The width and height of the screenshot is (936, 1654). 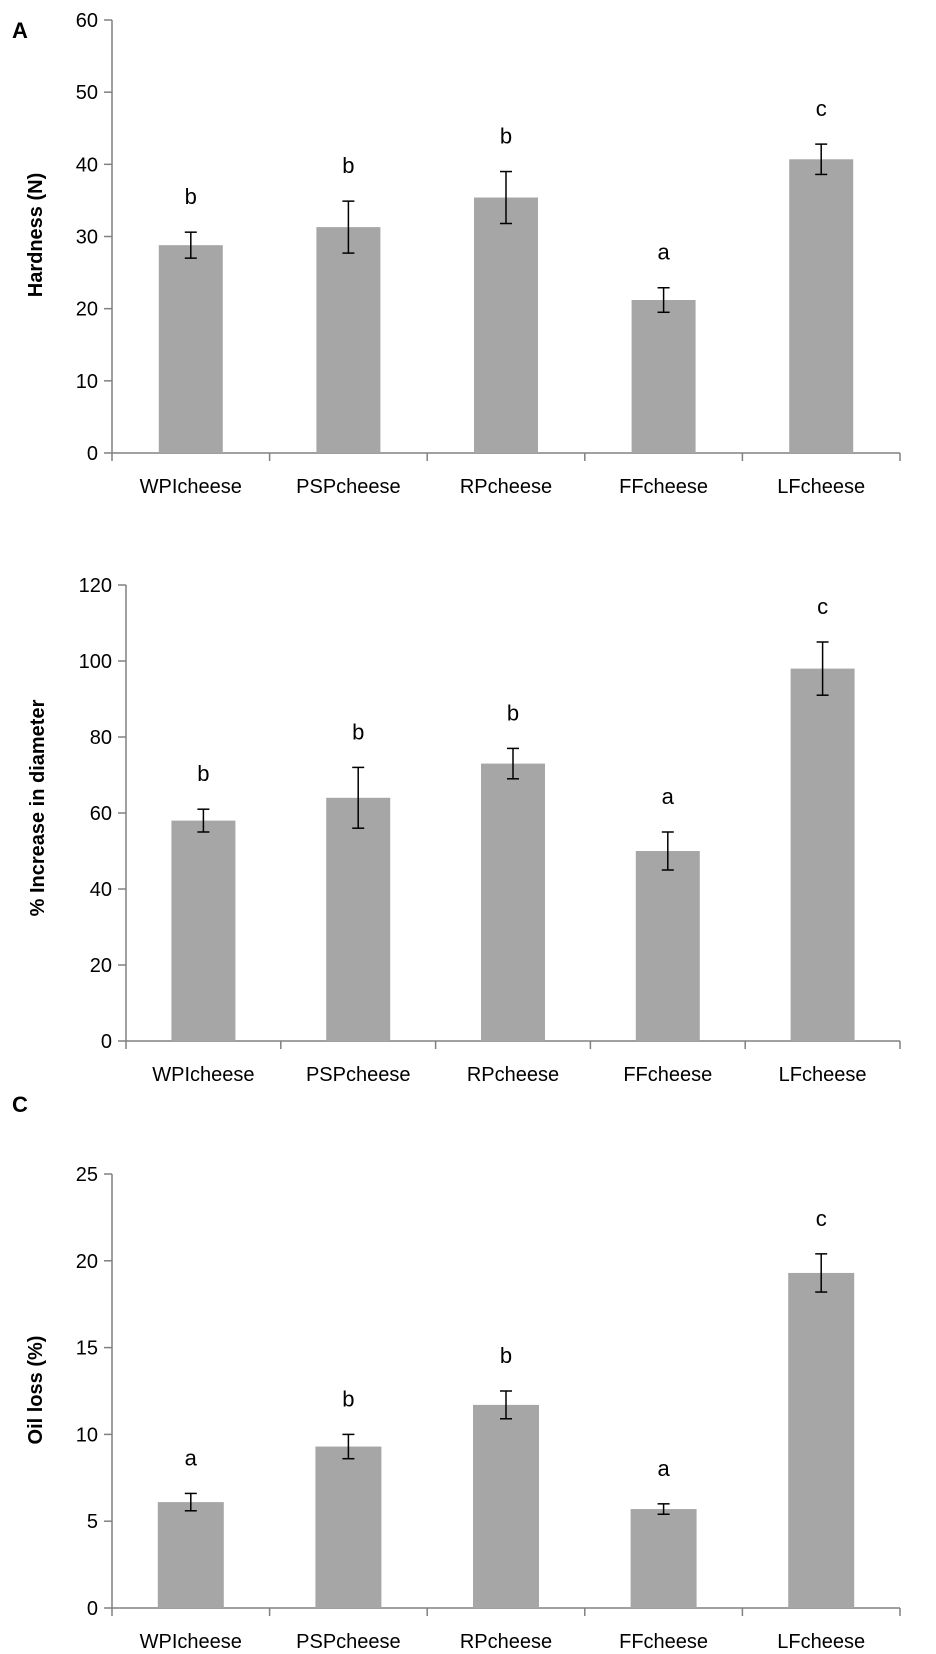 I want to click on chart-1-y-tick-label: 50, so click(x=87, y=93).